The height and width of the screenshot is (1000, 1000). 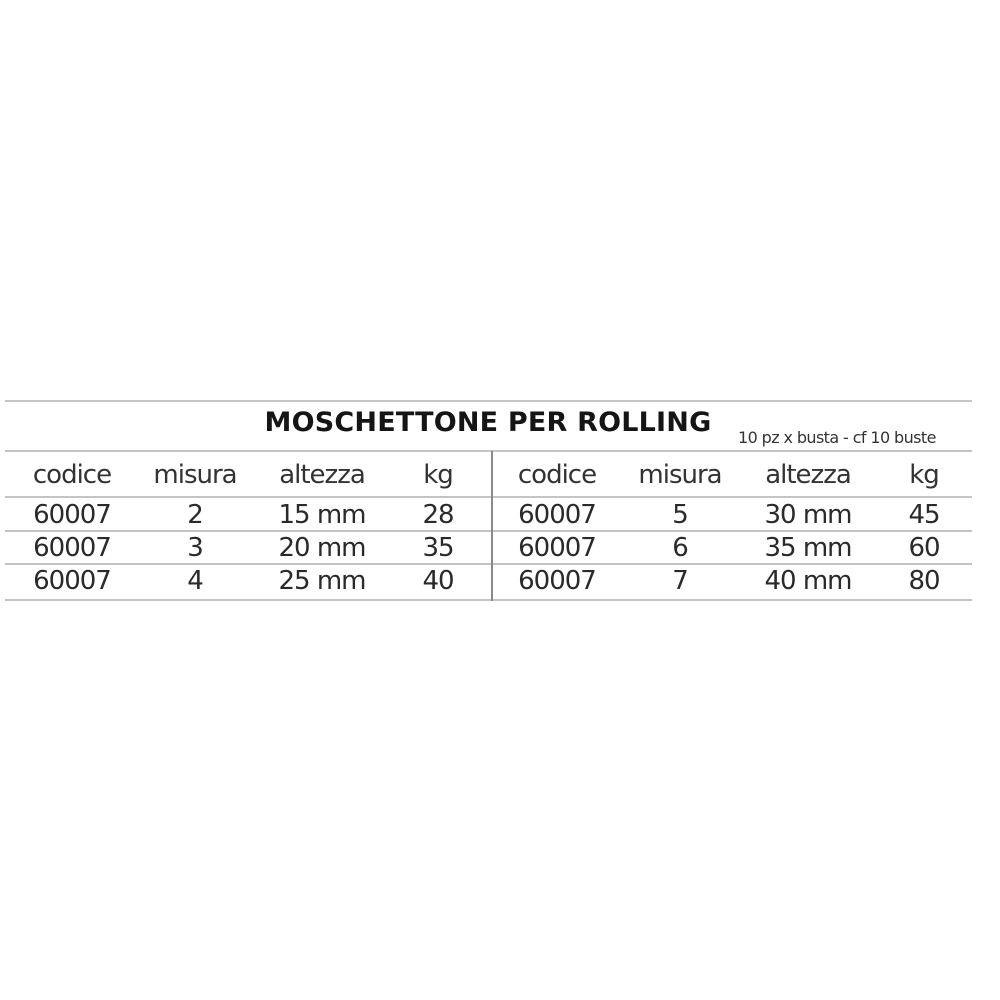 I want to click on cell-kg: 45, so click(x=924, y=515).